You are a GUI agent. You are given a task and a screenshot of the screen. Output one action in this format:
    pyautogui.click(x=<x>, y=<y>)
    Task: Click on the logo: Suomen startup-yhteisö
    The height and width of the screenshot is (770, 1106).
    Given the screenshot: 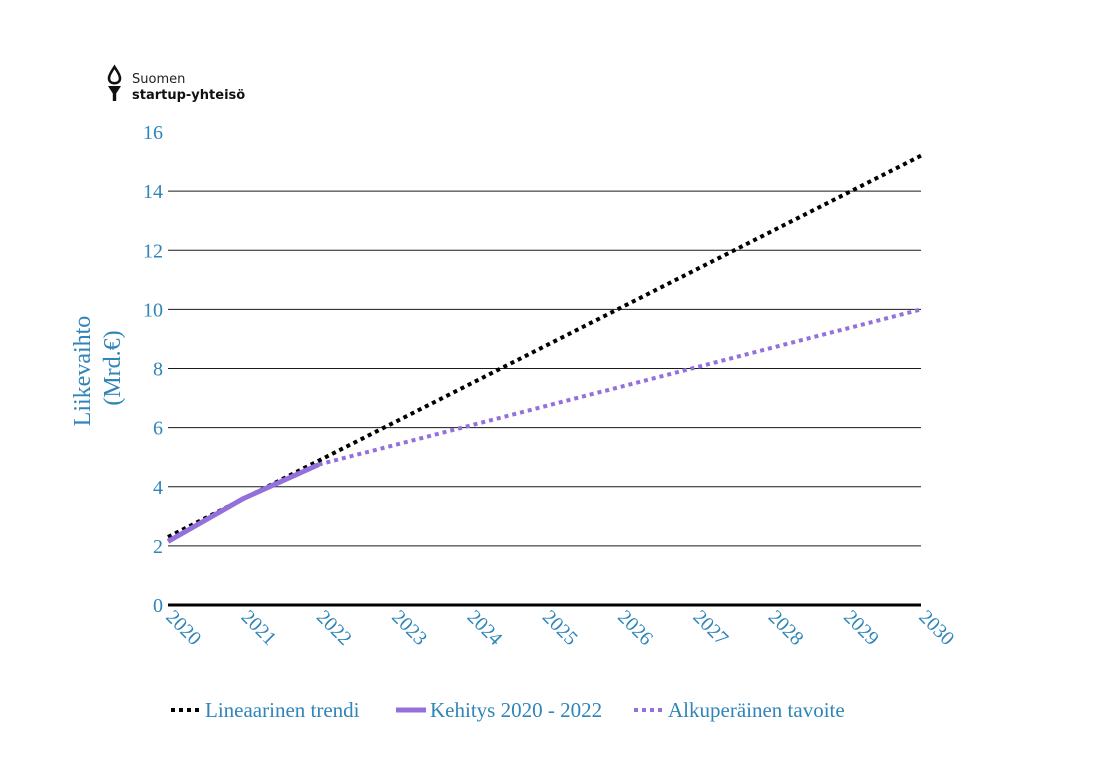 What is the action you would take?
    pyautogui.click(x=176, y=83)
    